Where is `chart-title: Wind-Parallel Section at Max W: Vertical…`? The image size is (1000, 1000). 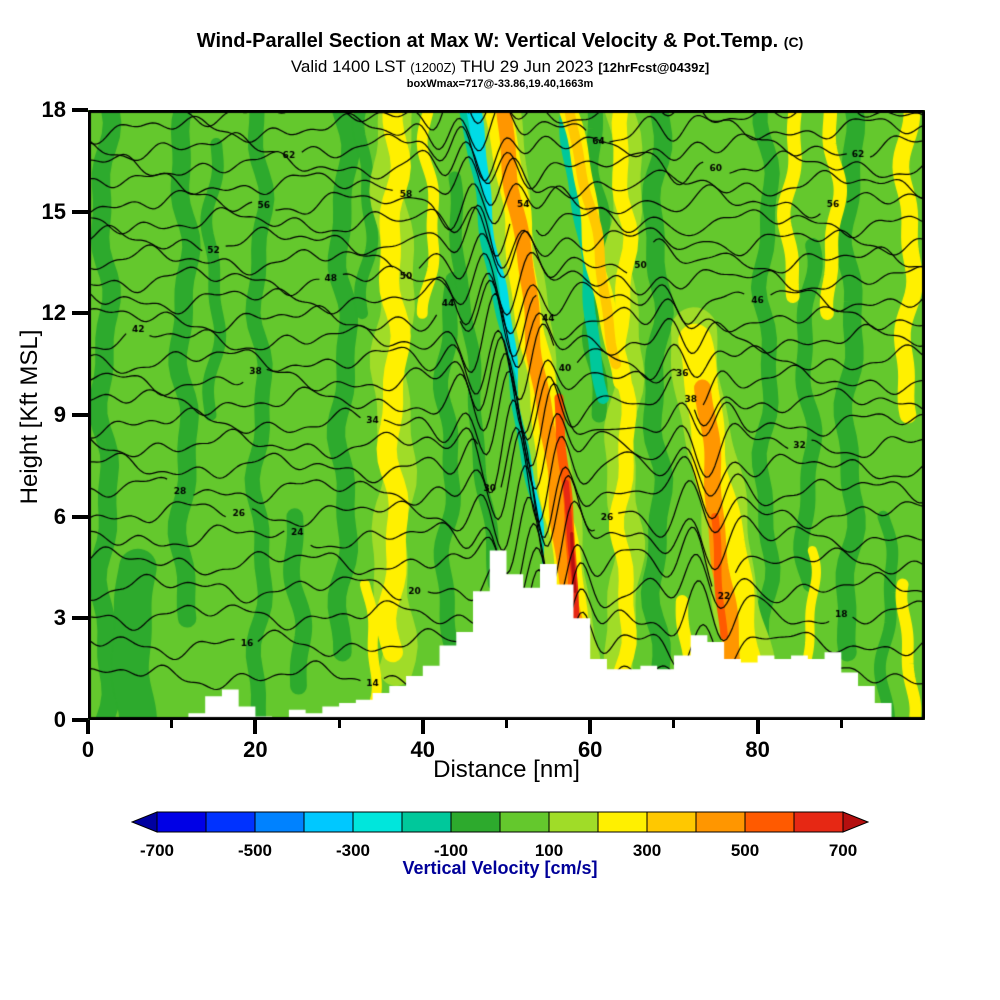 chart-title: Wind-Parallel Section at Max W: Vertical… is located at coordinates (500, 41).